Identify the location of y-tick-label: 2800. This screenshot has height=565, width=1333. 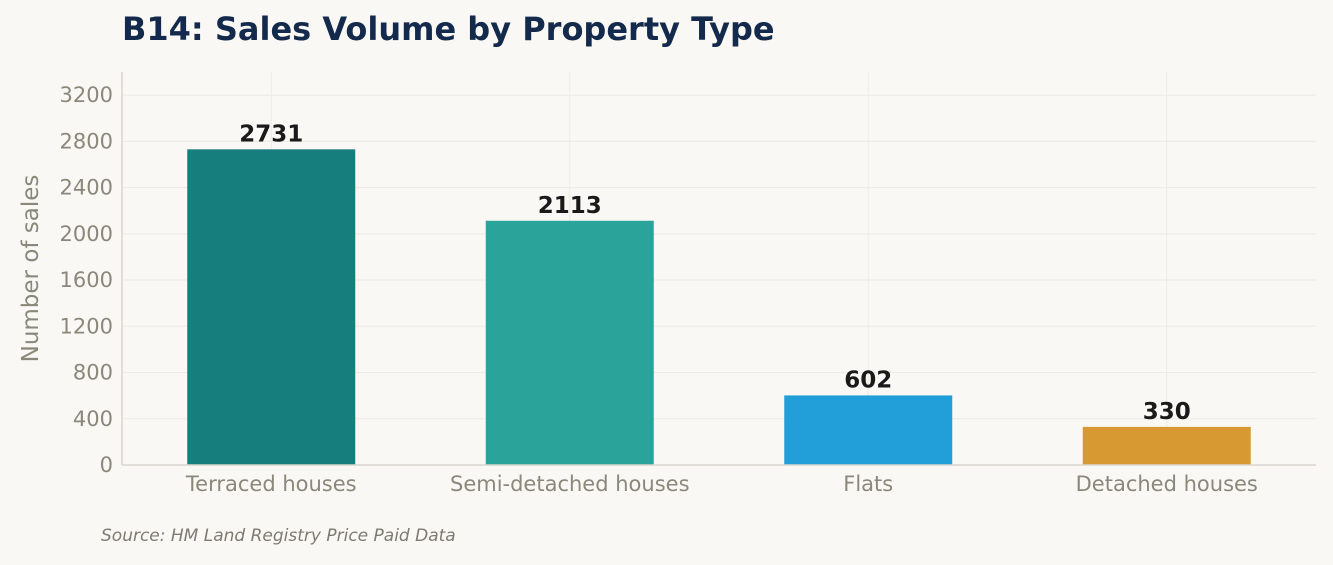
(86, 141).